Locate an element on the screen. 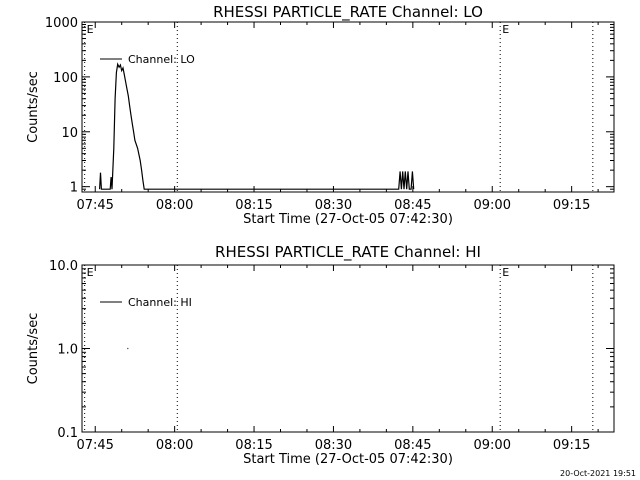 This screenshot has height=480, width=640. y-tick-label: 0.1 is located at coordinates (67, 433).